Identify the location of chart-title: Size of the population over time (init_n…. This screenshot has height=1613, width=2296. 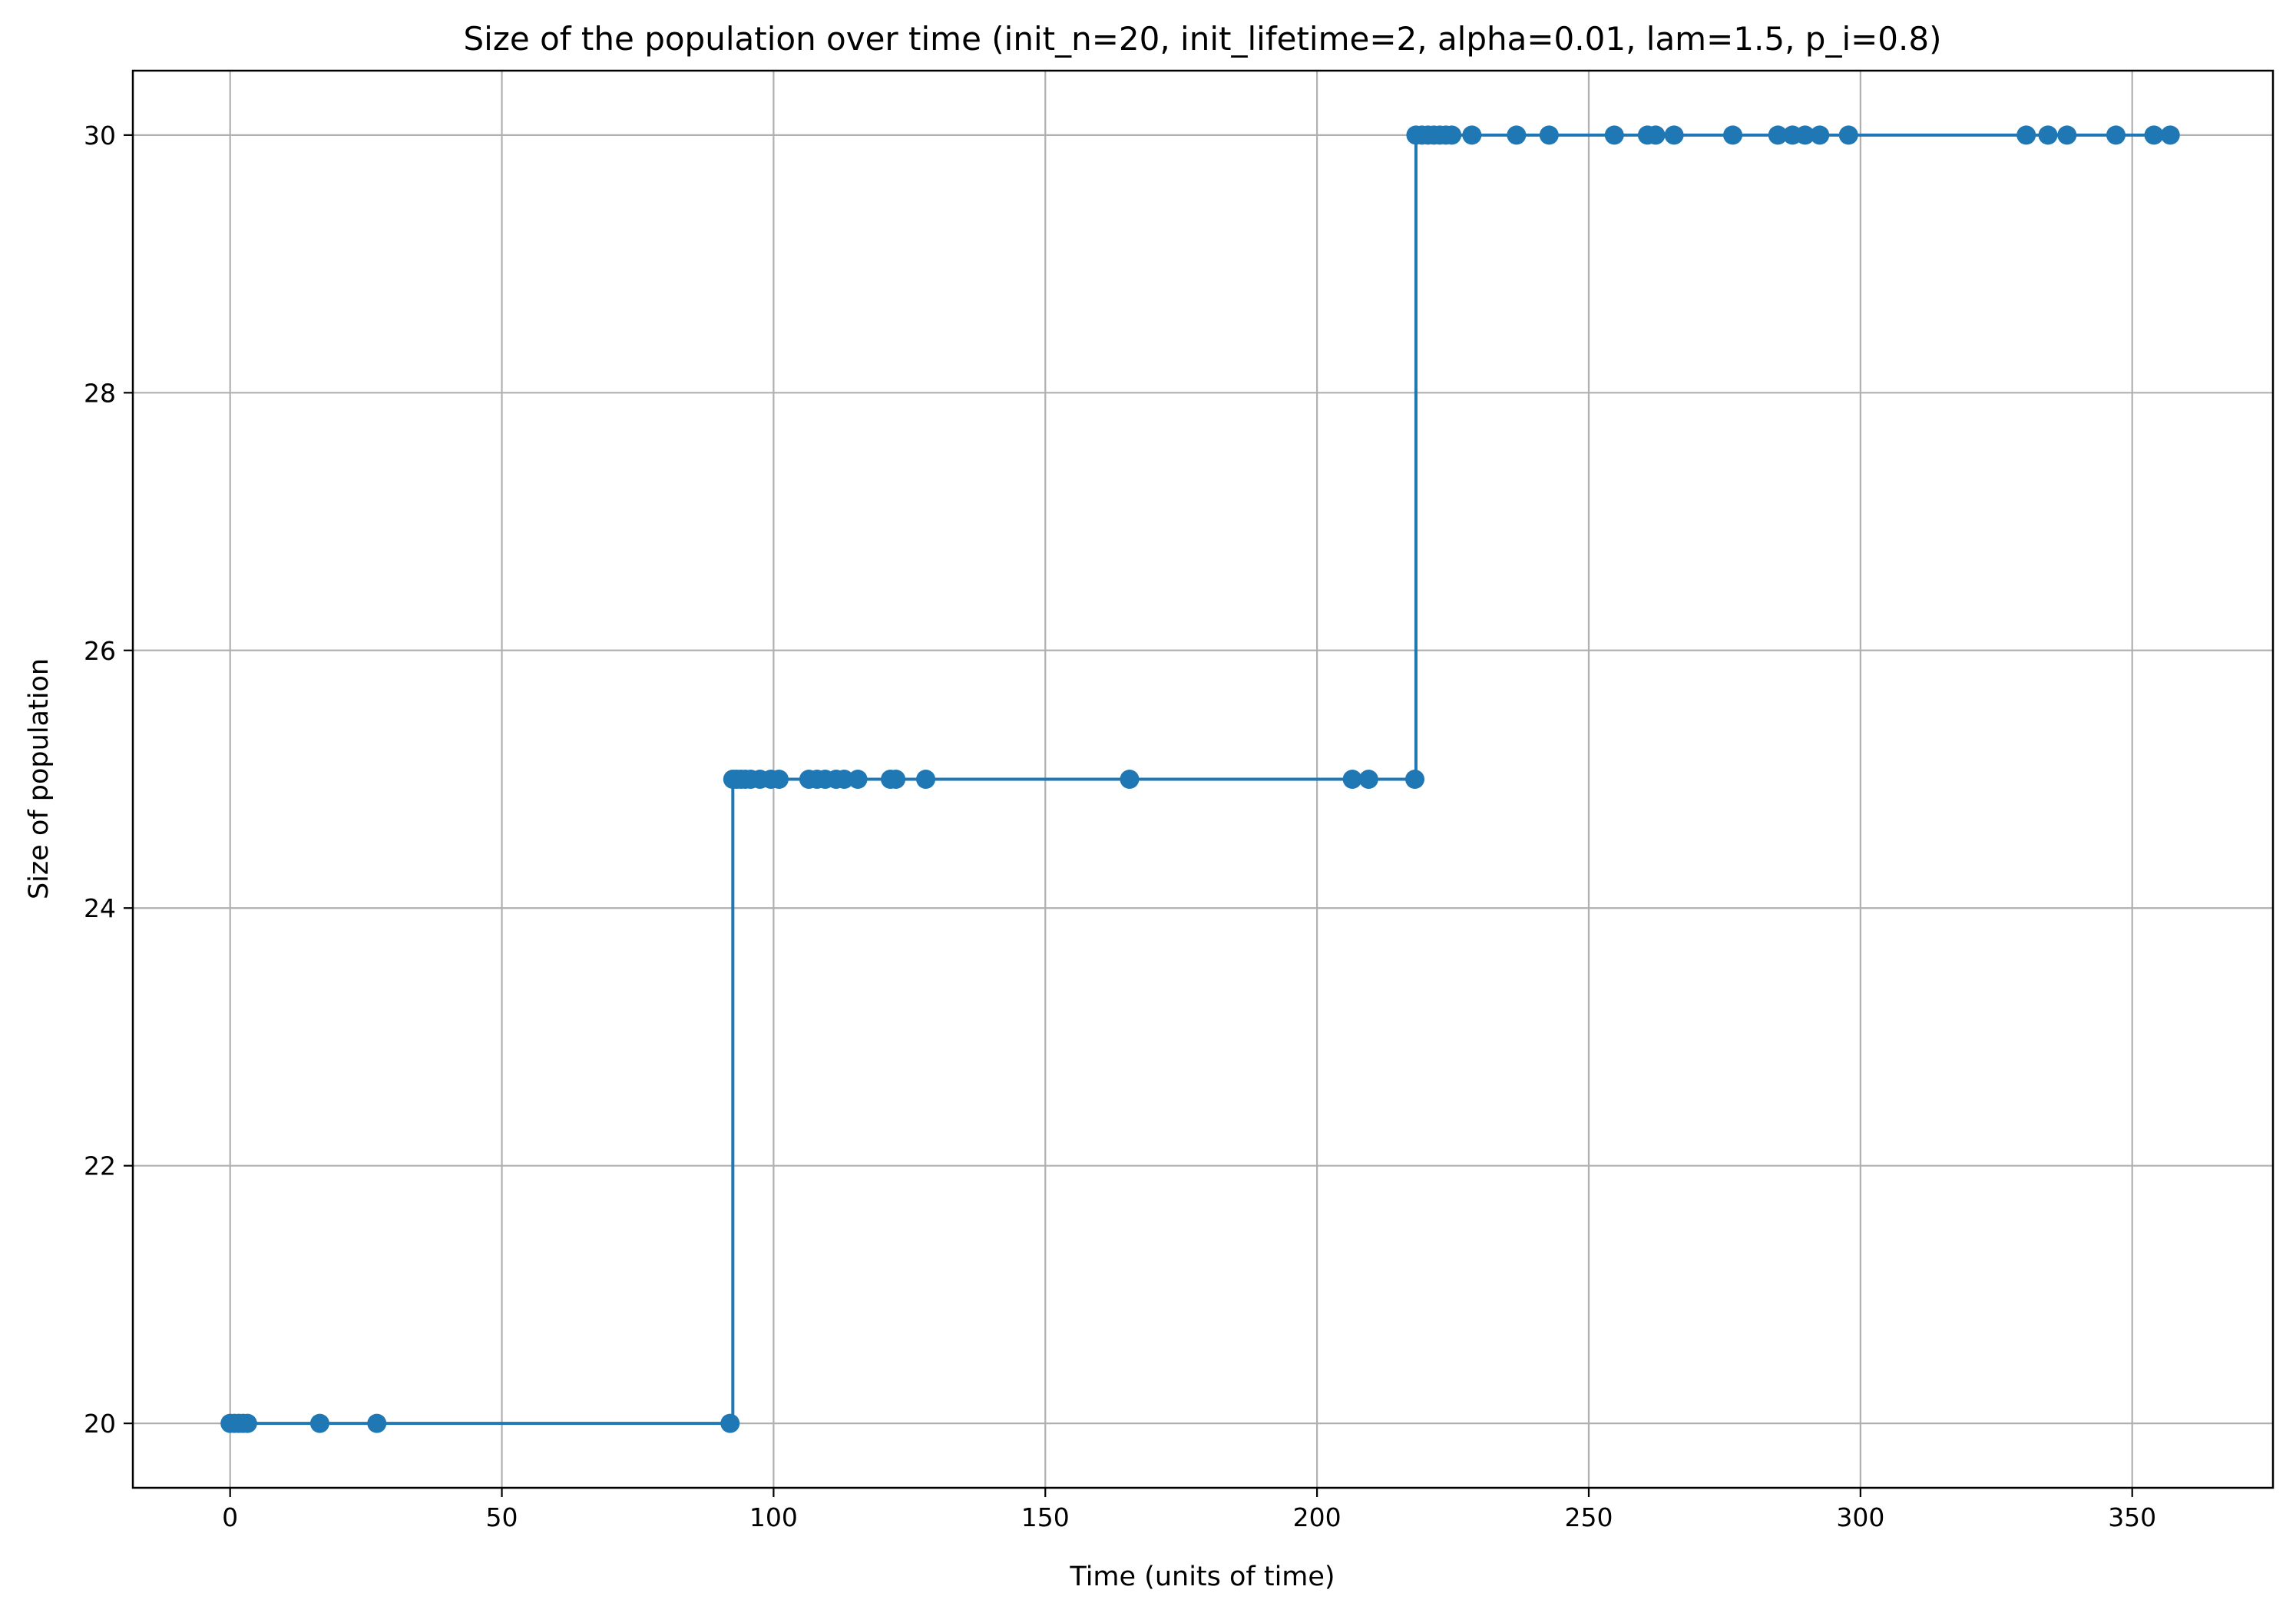
(1203, 39).